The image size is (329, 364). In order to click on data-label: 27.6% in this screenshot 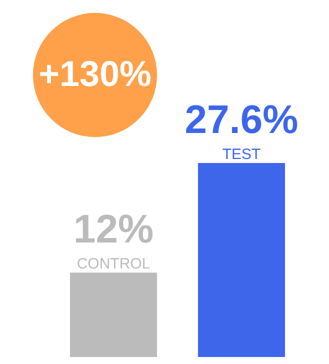, I will do `click(241, 120)`.